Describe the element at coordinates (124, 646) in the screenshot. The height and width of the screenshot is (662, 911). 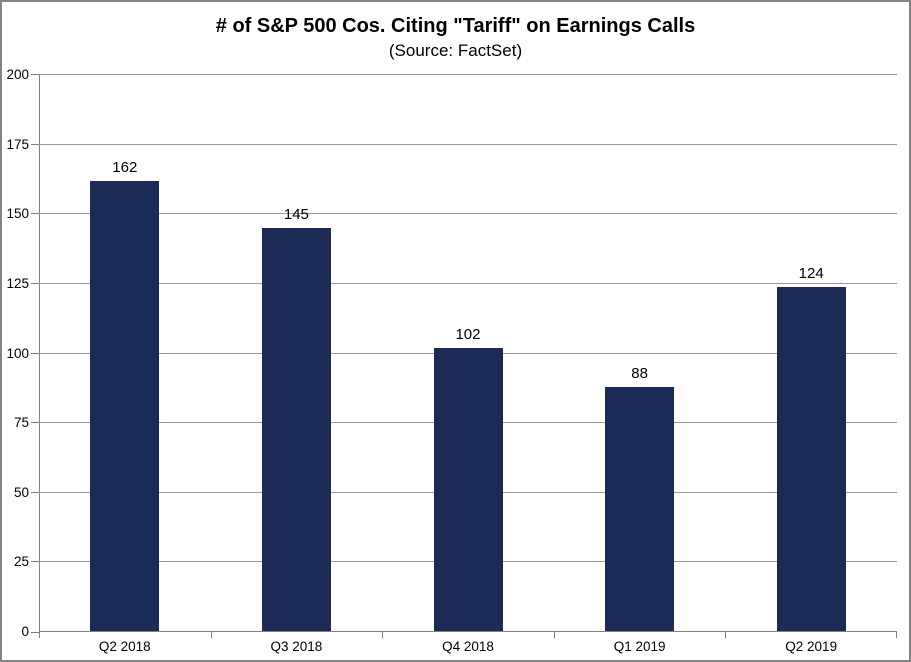
I see `x-axis-category-label: Q2 2018` at that location.